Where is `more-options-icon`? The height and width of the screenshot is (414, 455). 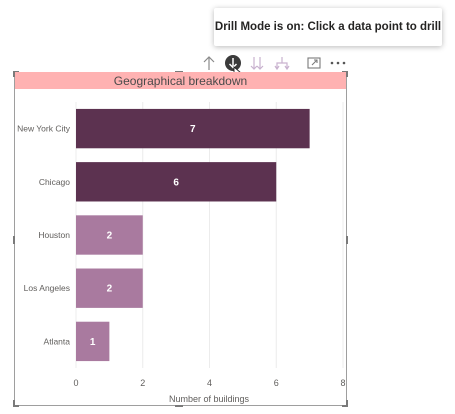 more-options-icon is located at coordinates (338, 63).